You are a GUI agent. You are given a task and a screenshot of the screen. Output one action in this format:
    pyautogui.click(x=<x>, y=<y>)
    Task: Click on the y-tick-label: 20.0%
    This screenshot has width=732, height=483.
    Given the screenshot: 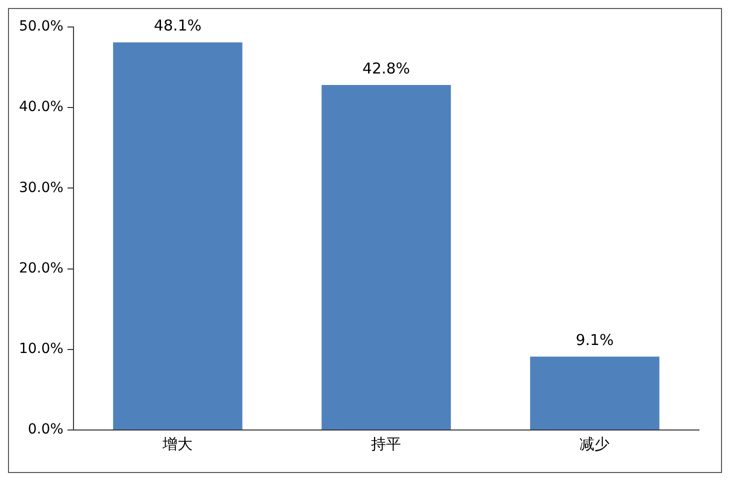 What is the action you would take?
    pyautogui.click(x=41, y=268)
    